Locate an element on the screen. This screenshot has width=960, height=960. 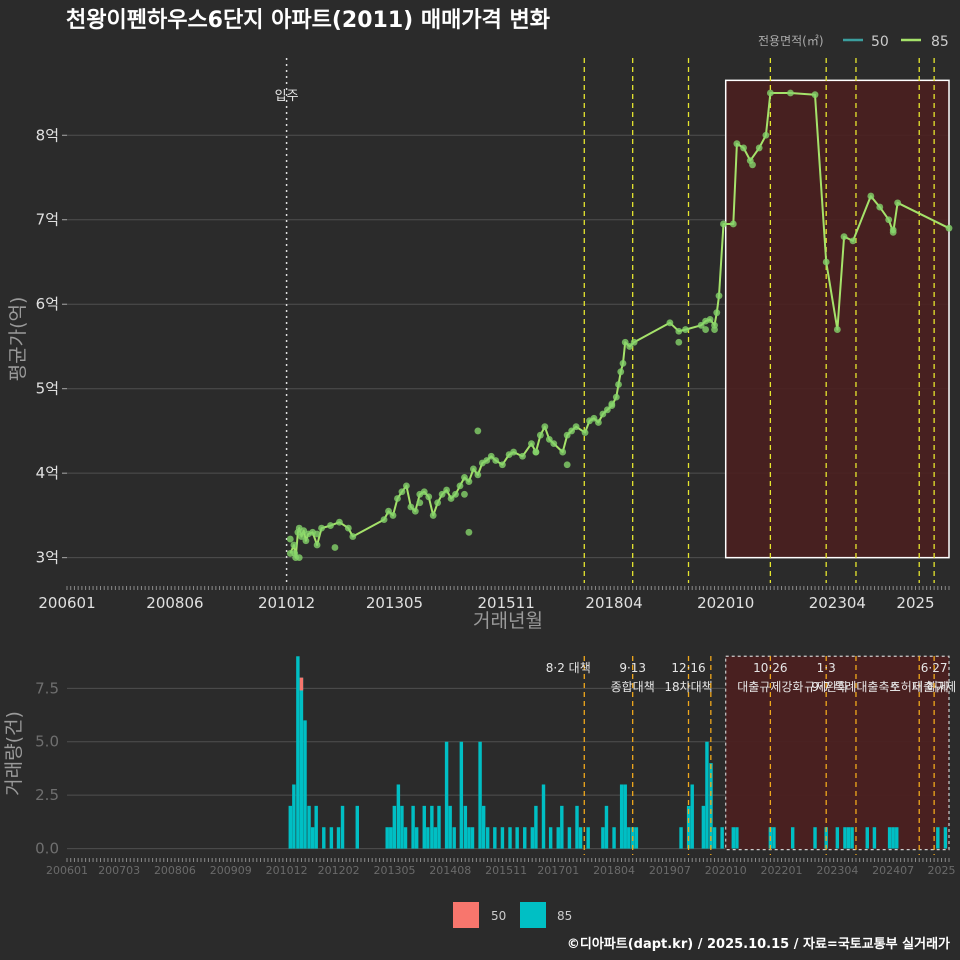
x-tick-label: 201804 is located at coordinates (613, 603).